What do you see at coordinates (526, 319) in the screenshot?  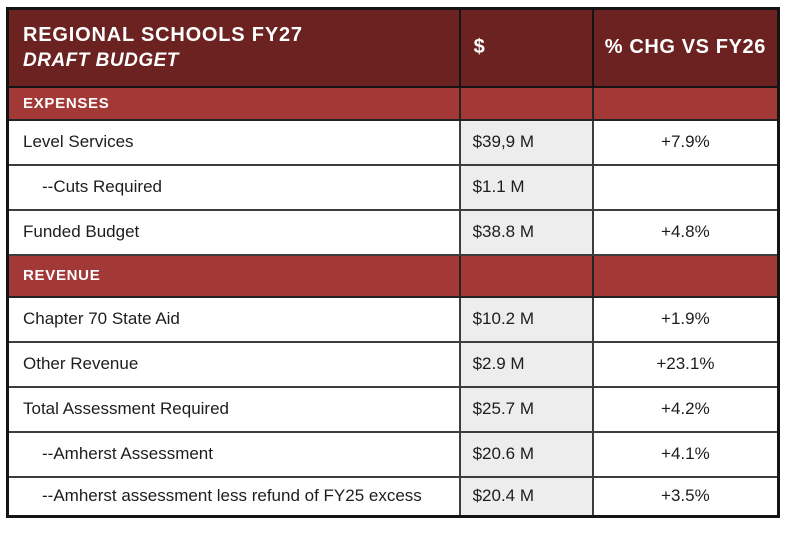 I see `dollar-value: $10.2 M` at bounding box center [526, 319].